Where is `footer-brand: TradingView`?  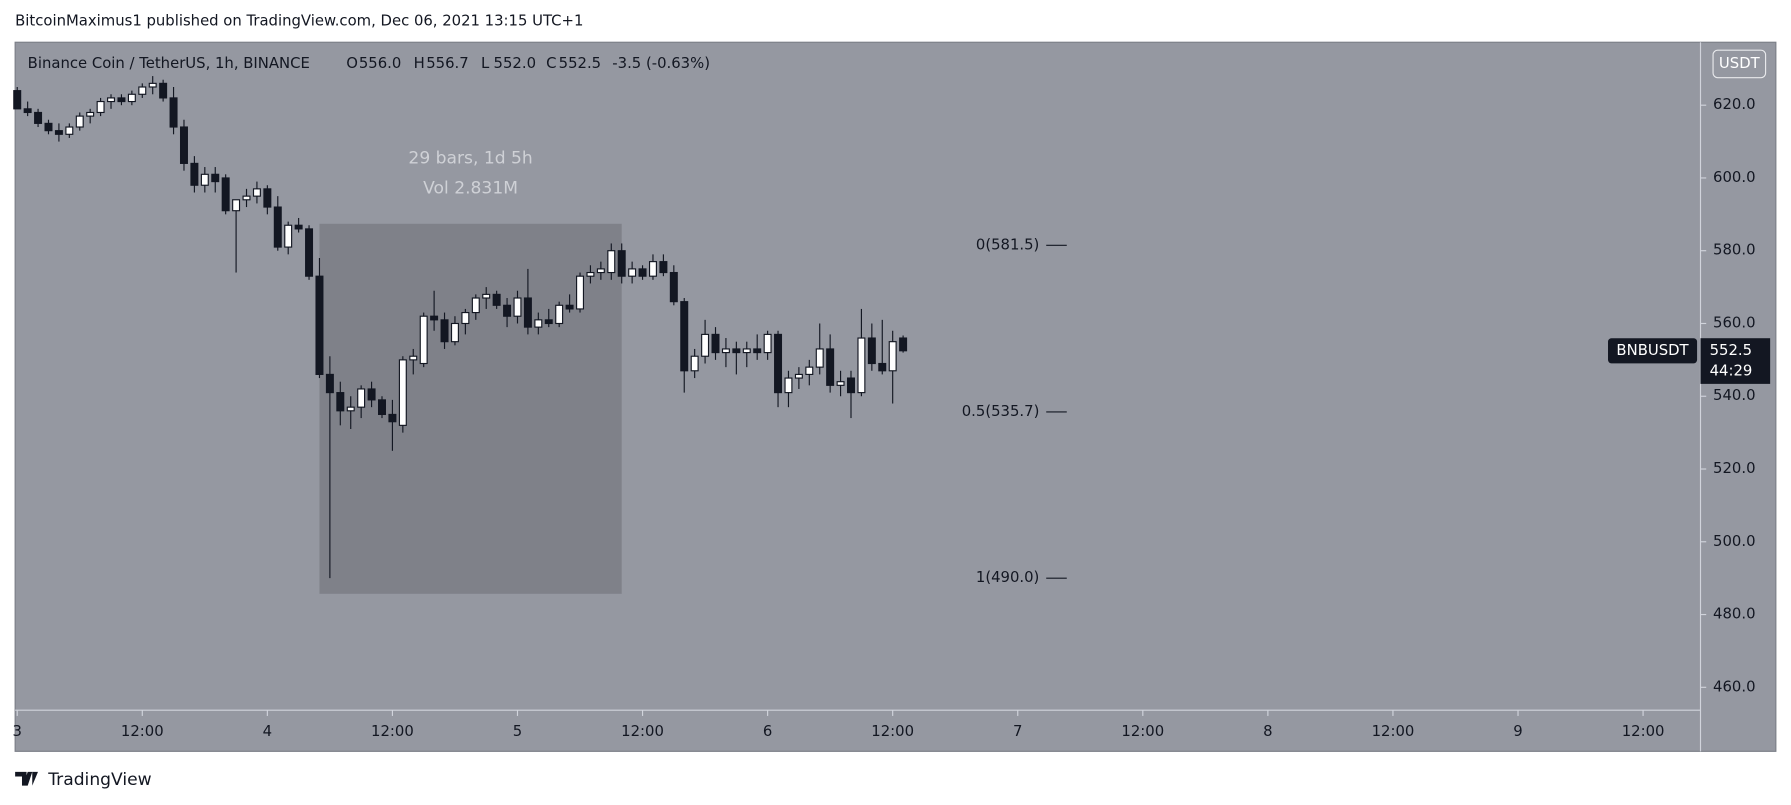
footer-brand: TradingView is located at coordinates (99, 780).